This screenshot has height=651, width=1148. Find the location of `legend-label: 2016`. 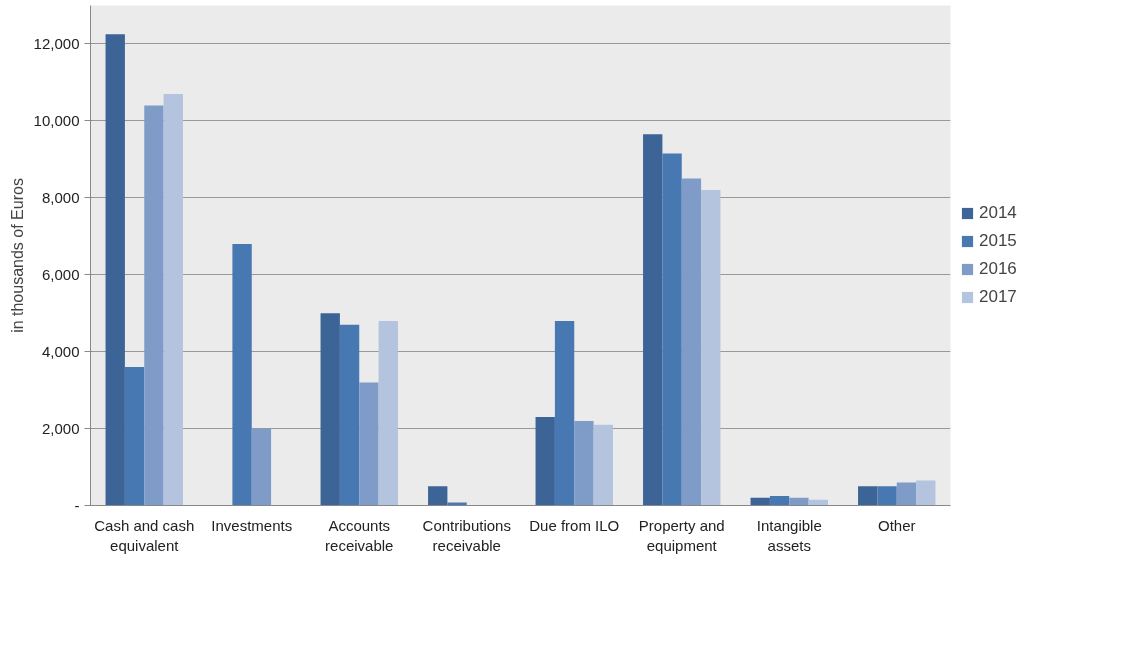

legend-label: 2016 is located at coordinates (998, 269).